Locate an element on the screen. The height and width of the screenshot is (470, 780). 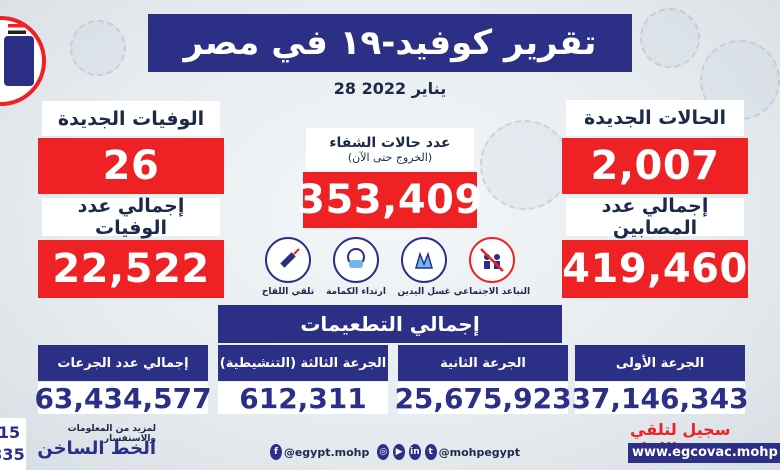
hand-washing-caption: غسل اليدين is located at coordinates (424, 292).